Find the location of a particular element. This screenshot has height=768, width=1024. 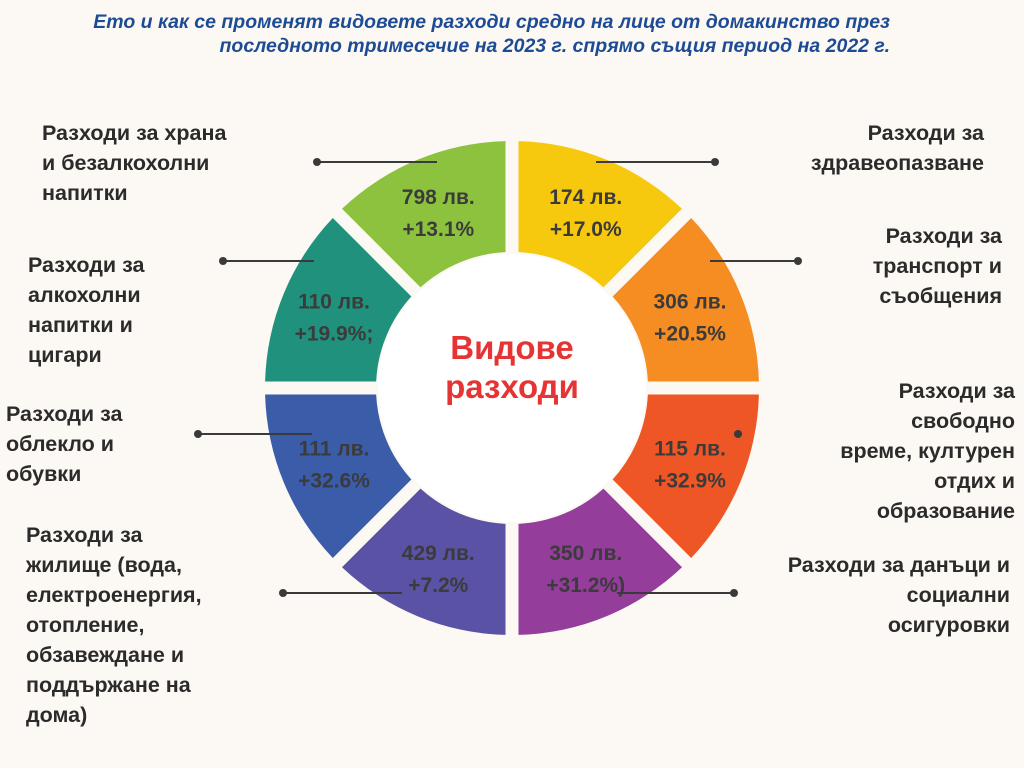

segment-value-label: 429 лв. is located at coordinates (438, 553).